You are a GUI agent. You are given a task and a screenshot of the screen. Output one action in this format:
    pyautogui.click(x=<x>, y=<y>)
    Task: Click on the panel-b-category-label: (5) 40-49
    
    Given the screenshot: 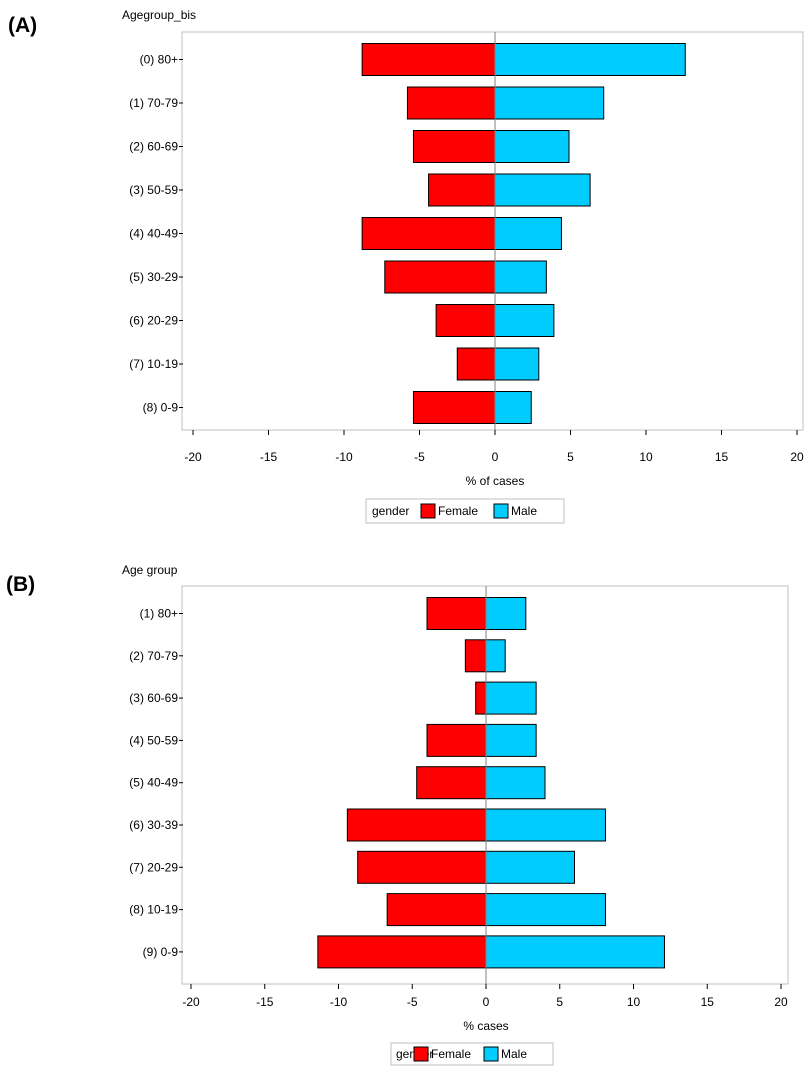 What is the action you would take?
    pyautogui.click(x=153, y=783)
    